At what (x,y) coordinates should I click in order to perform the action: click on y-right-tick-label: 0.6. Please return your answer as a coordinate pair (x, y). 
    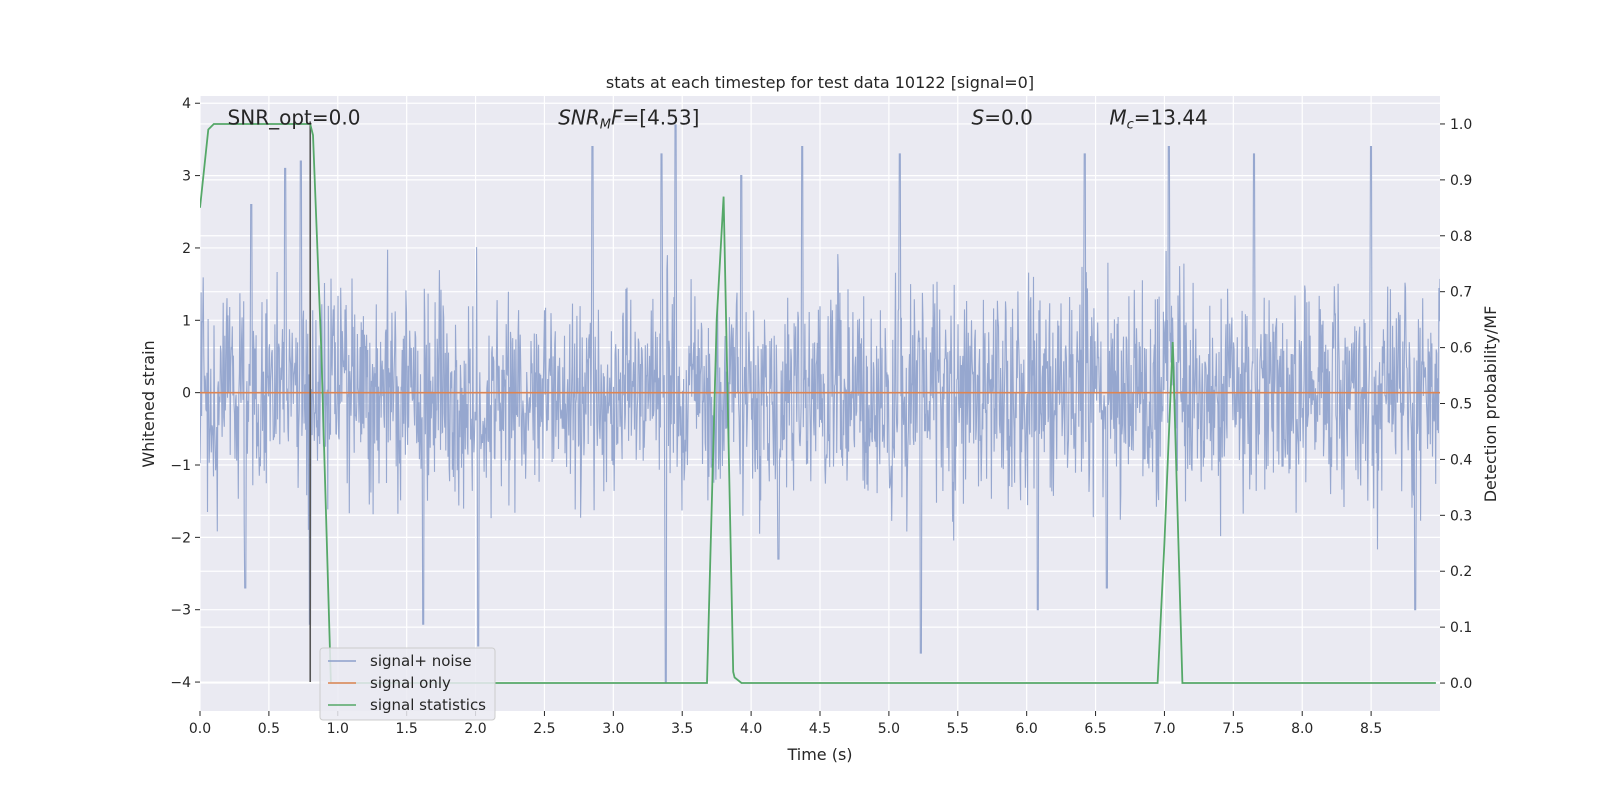
    Looking at the image, I should click on (1461, 349).